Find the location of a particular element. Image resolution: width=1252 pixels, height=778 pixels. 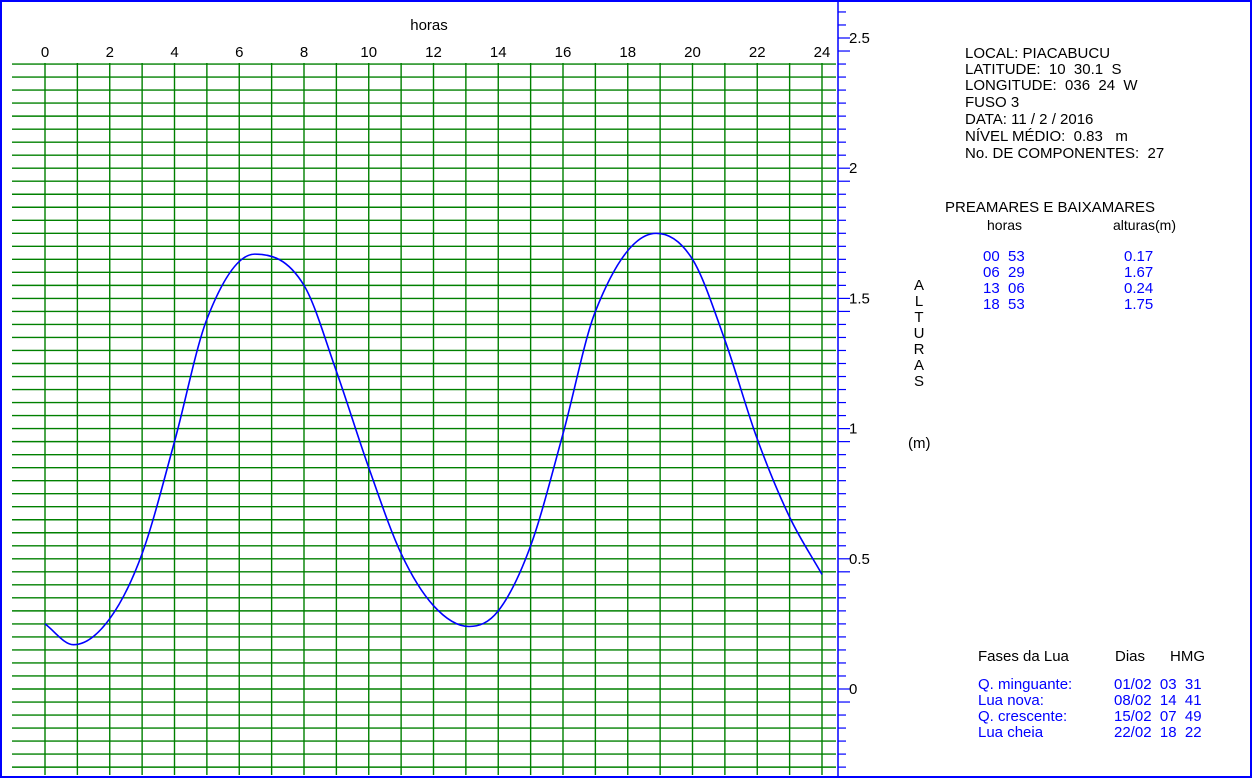

info-componentes: No. DE COMPONENTES: 27 is located at coordinates (1065, 153).